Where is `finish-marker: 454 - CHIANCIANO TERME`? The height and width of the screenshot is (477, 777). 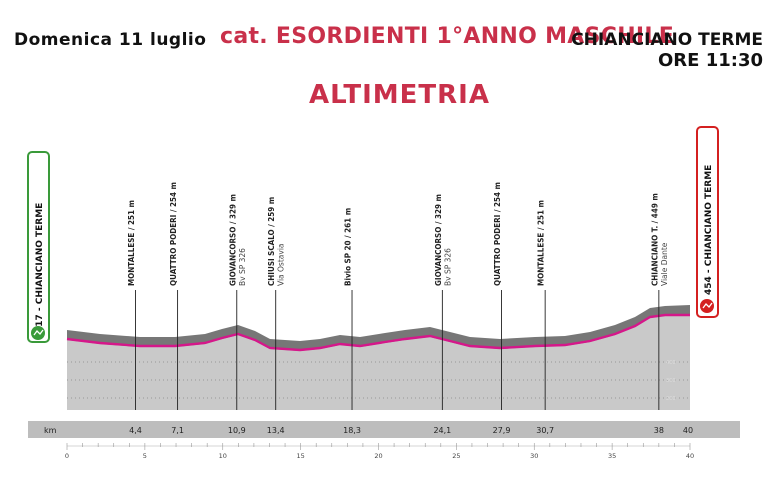
finish-marker: 454 - CHIANCIANO TERME is located at coordinates (707, 222).